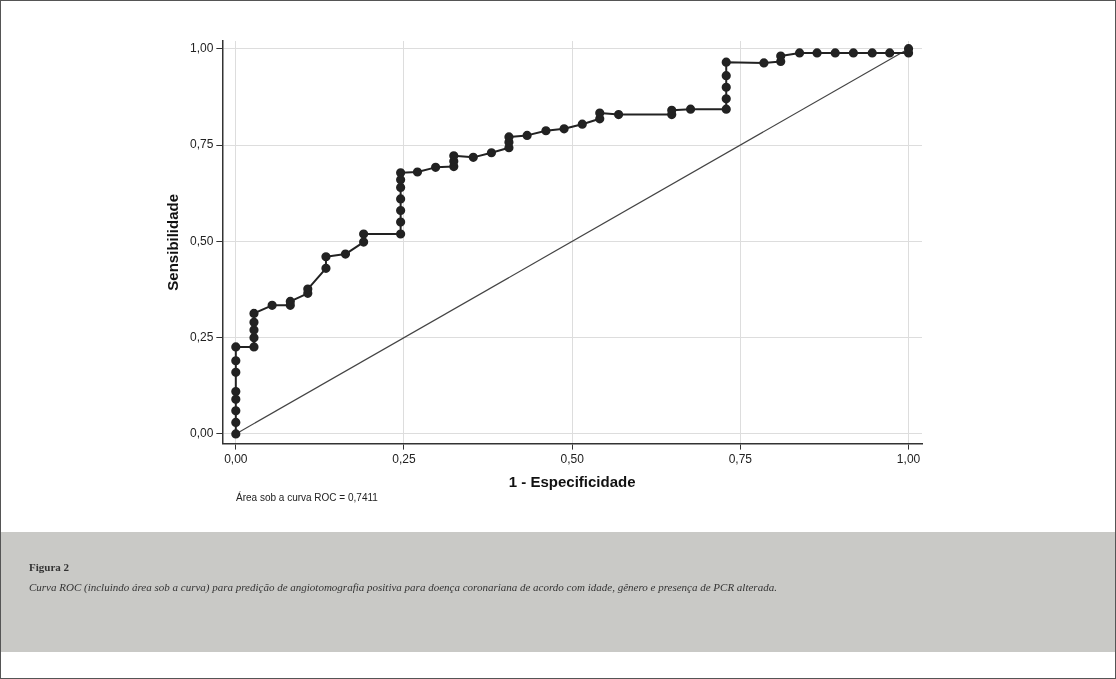 The image size is (1116, 679). I want to click on text: Curva ROC (incluindo área sob a curva) para predição de angiotomografia positiva para doença coronariana de acordo com idade, gênero e presença de PCR alterada., so click(403, 587).